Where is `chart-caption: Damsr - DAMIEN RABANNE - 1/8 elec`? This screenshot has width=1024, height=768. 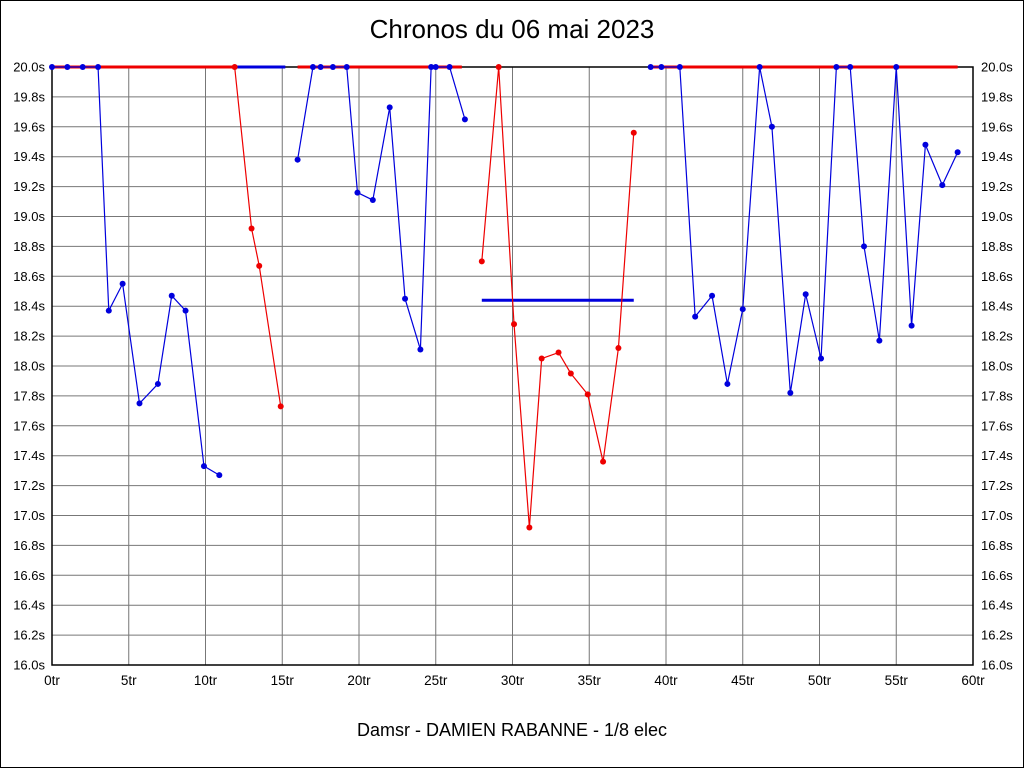
chart-caption: Damsr - DAMIEN RABANNE - 1/8 elec is located at coordinates (512, 730).